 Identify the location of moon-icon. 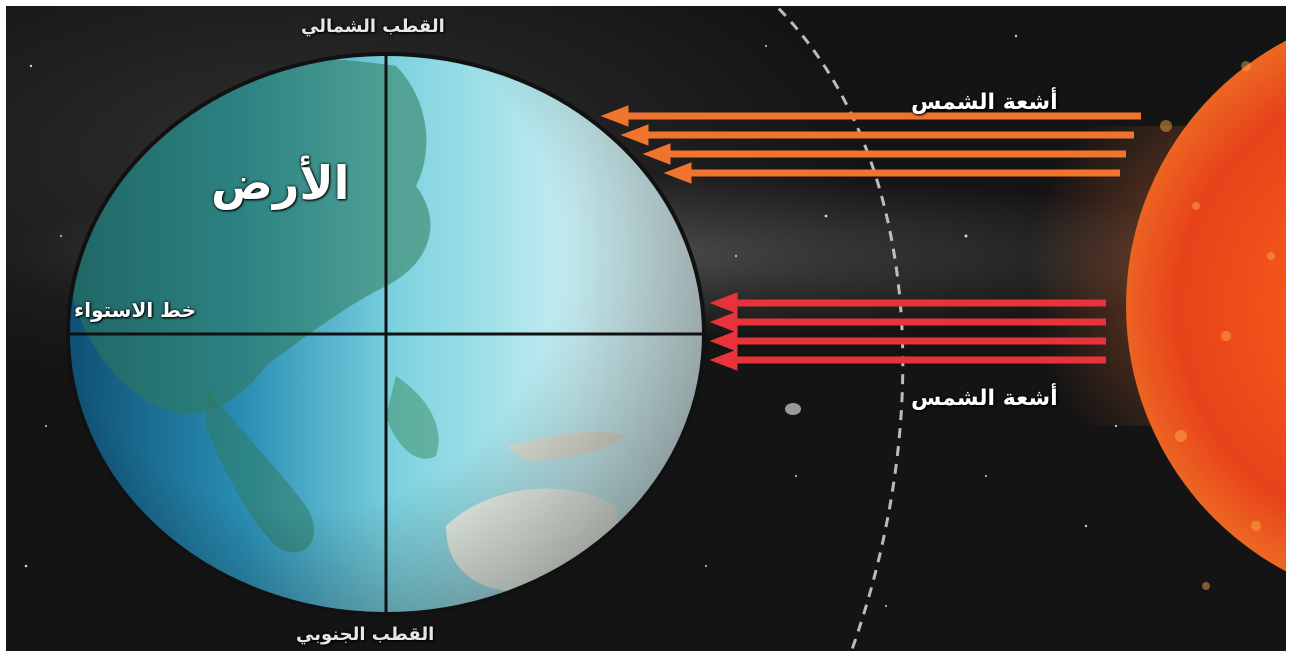
(793, 409).